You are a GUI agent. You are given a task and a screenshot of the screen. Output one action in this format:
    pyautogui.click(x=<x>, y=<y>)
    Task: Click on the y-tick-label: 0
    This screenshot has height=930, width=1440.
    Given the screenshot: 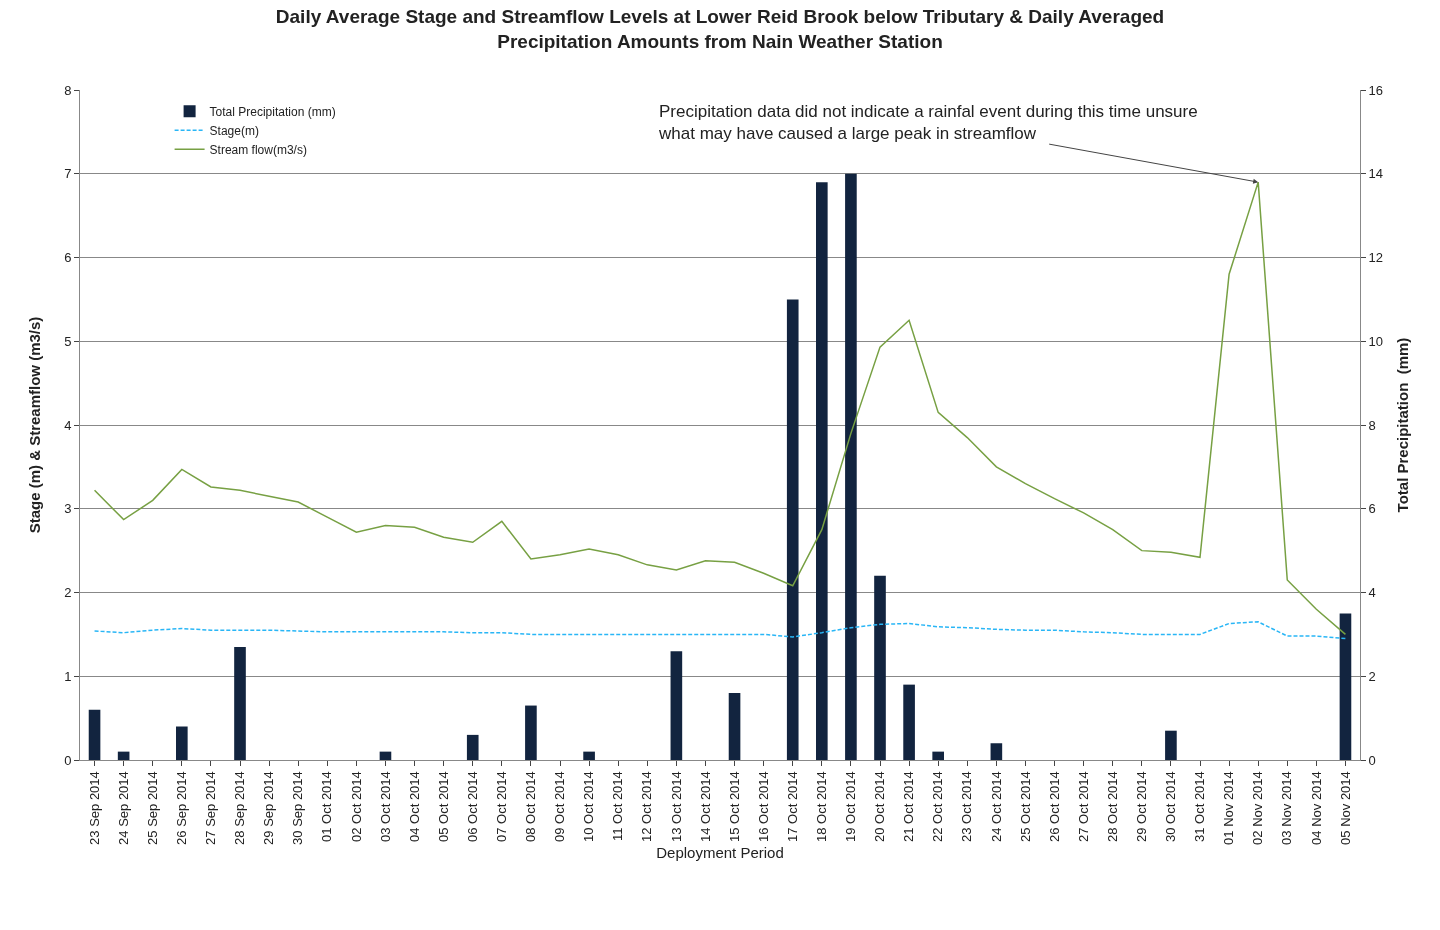 What is the action you would take?
    pyautogui.click(x=68, y=760)
    